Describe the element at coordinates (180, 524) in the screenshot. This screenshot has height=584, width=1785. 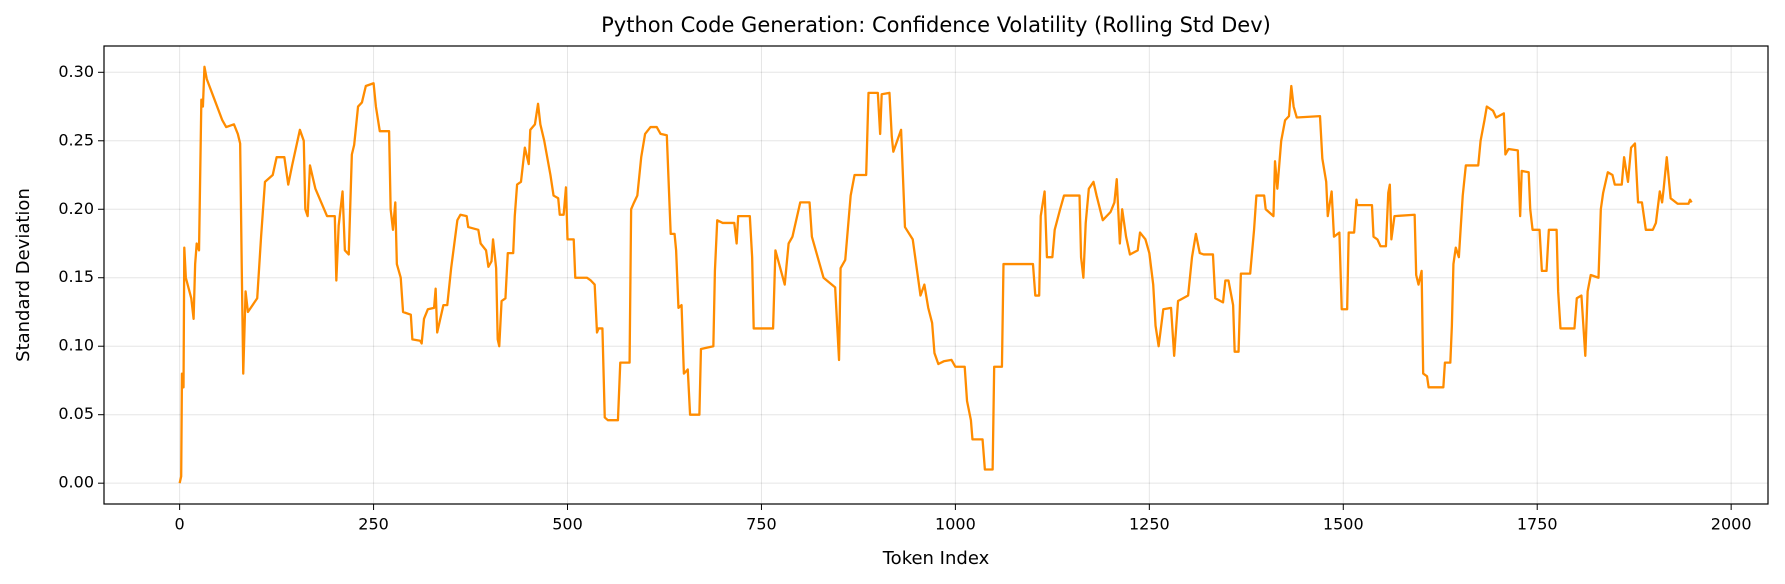
I see `x-tick-label: 0` at that location.